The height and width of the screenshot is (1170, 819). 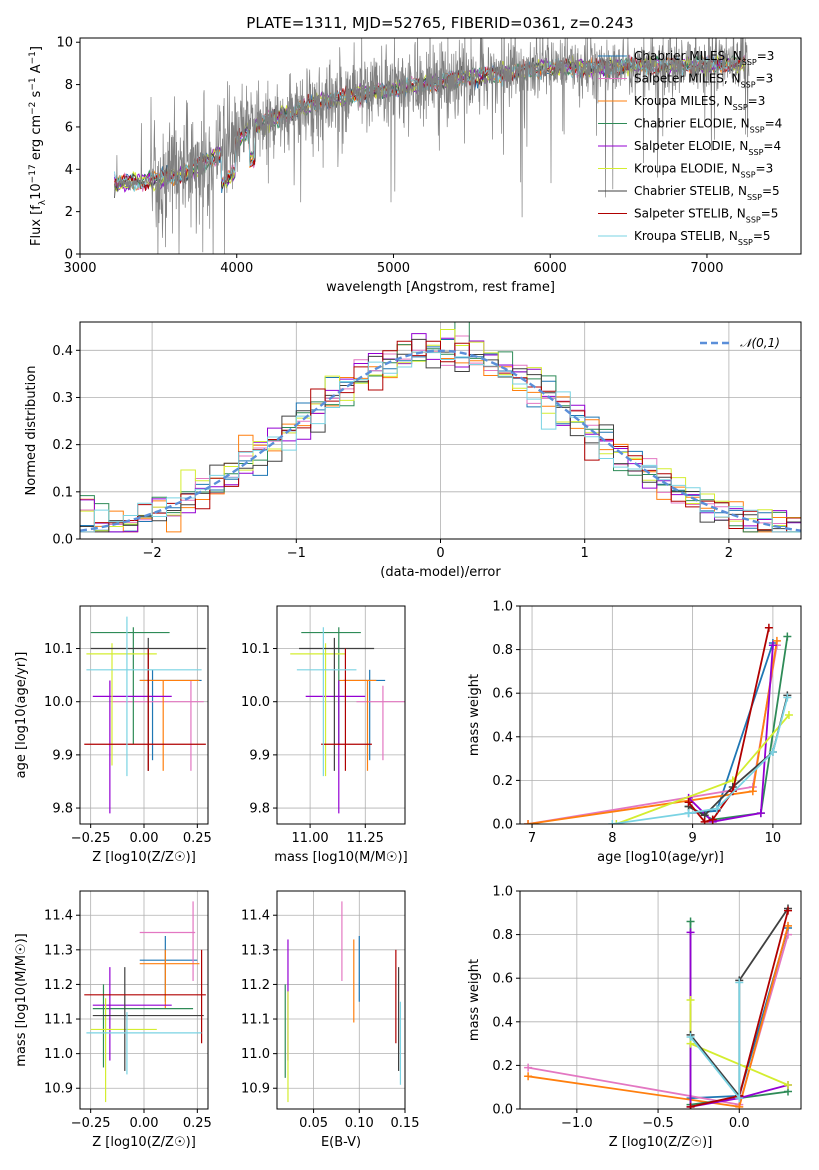 I want to click on legend-label: 𝒩(0,1), so click(x=760, y=343).